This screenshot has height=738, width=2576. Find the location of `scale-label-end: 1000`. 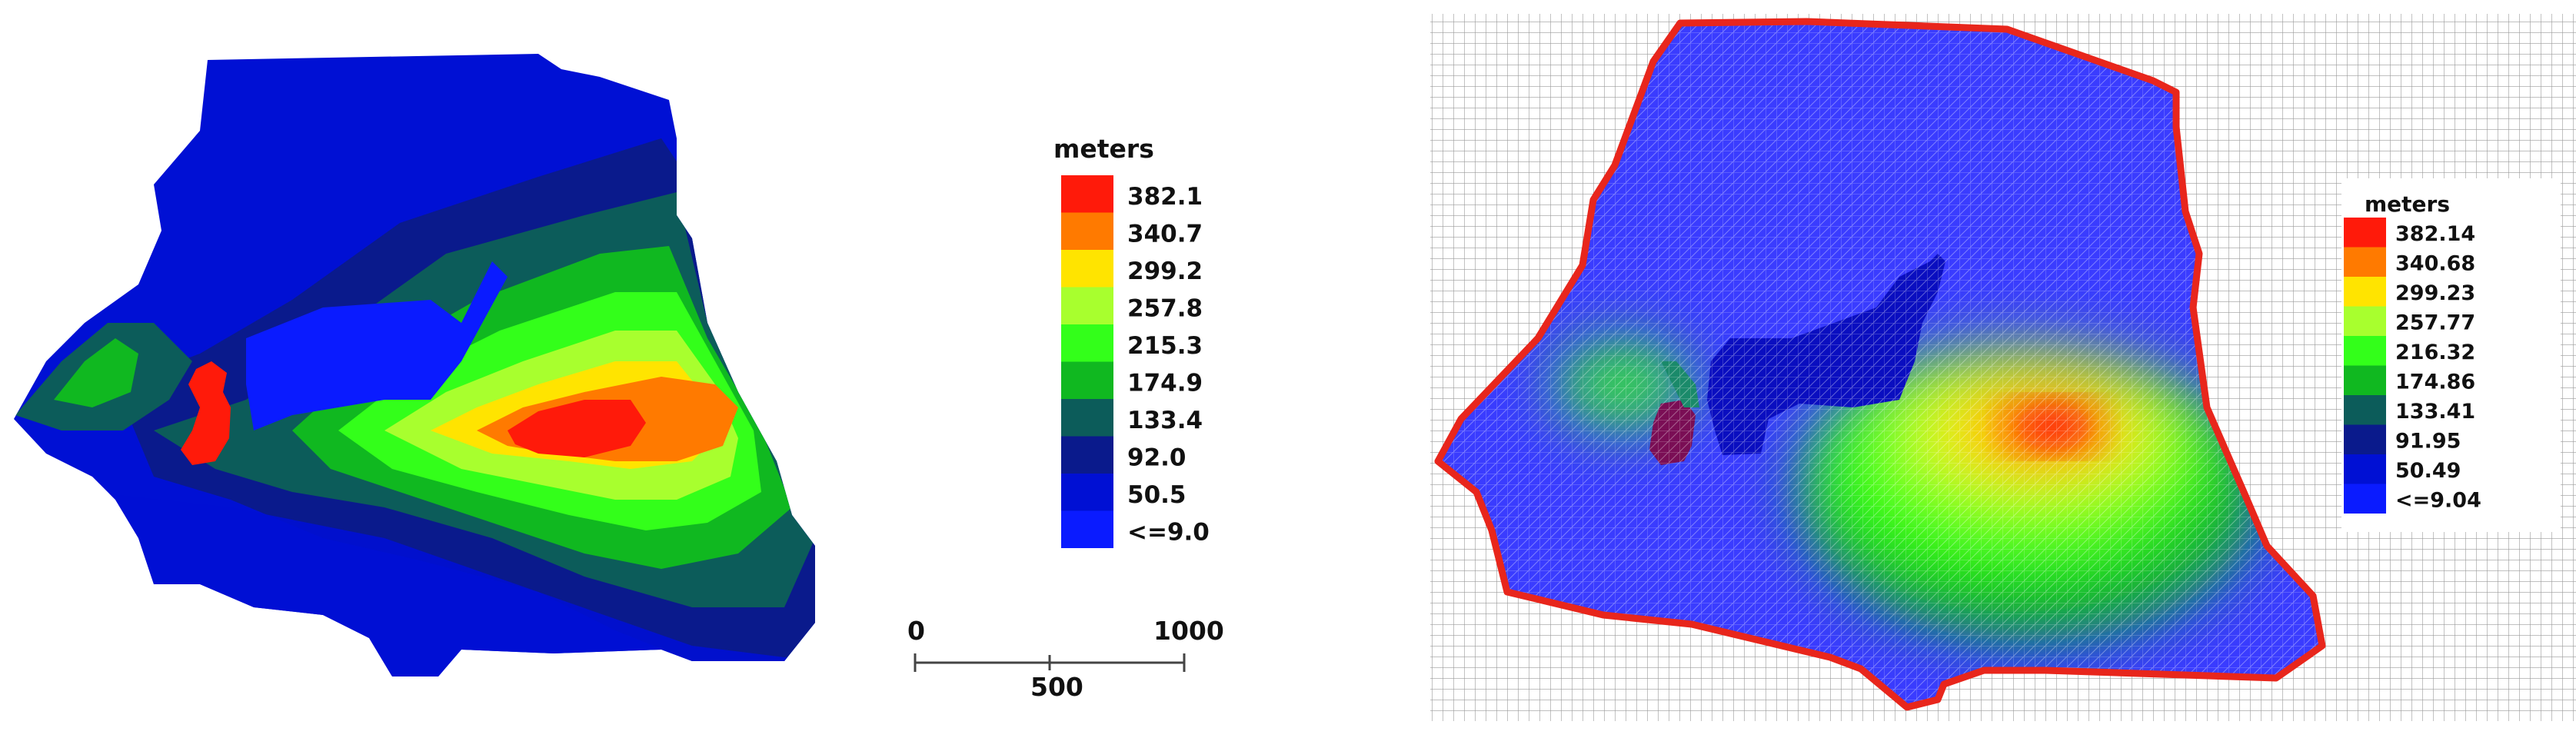

scale-label-end: 1000 is located at coordinates (1188, 631).